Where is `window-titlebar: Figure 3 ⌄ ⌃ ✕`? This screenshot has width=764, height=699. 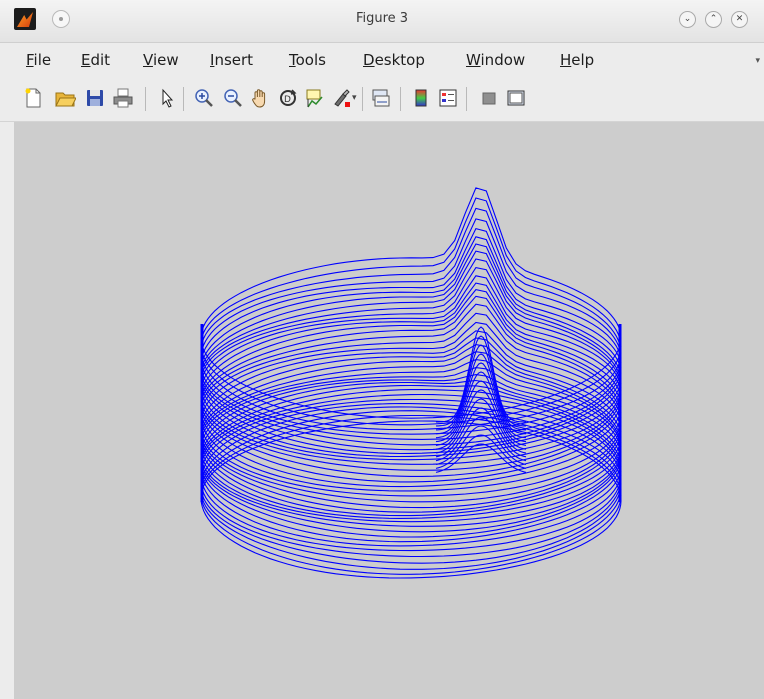
window-titlebar: Figure 3 ⌄ ⌃ ✕ is located at coordinates (382, 21).